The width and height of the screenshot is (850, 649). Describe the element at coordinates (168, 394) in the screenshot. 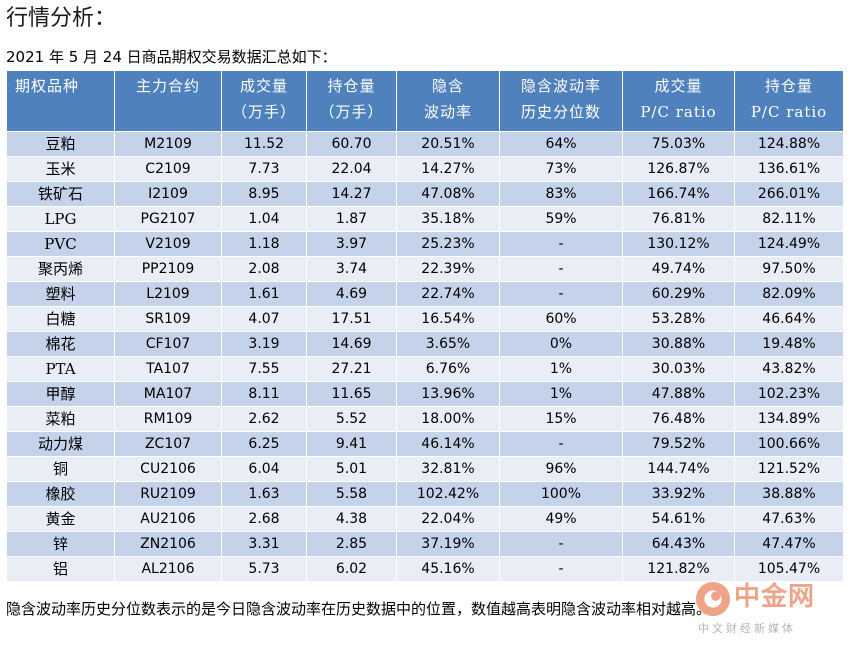

I see `table-cell: MA107` at that location.